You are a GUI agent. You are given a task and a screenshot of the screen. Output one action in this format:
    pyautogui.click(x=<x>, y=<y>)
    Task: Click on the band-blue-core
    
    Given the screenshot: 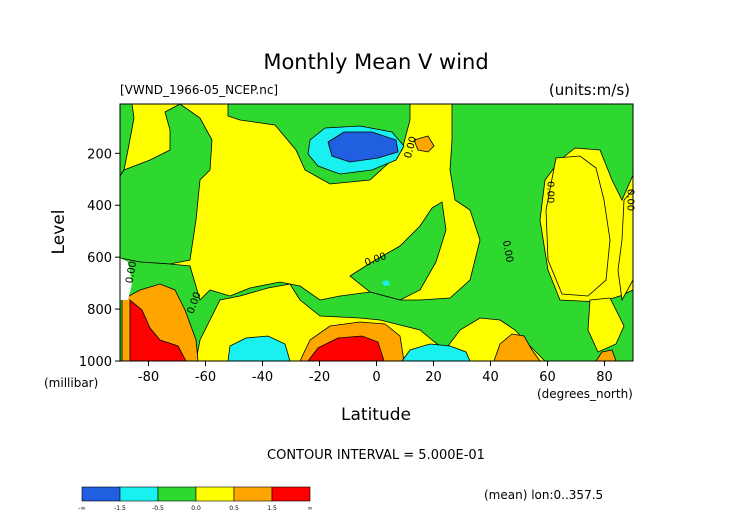 What is the action you would take?
    pyautogui.click(x=363, y=147)
    